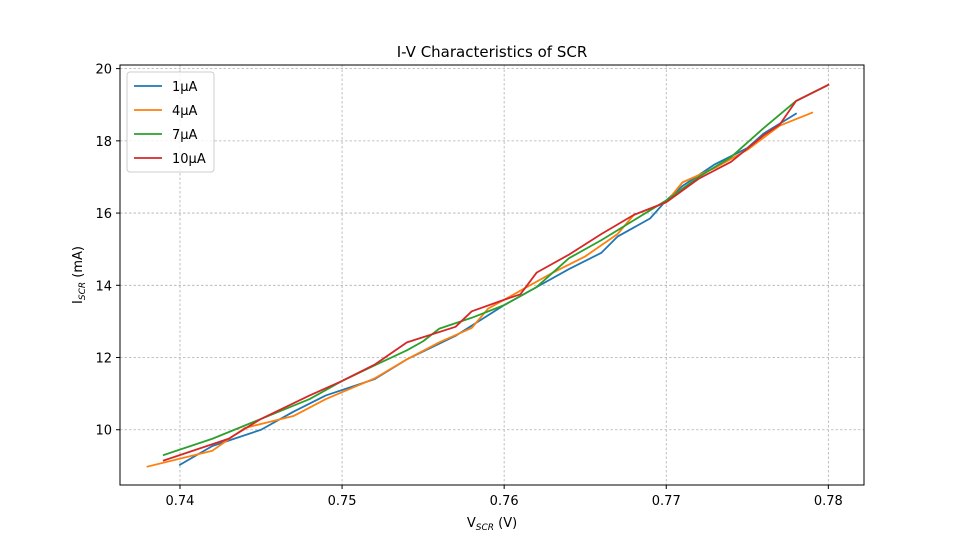  Describe the element at coordinates (103, 431) in the screenshot. I see `y-tick-label: 10` at that location.